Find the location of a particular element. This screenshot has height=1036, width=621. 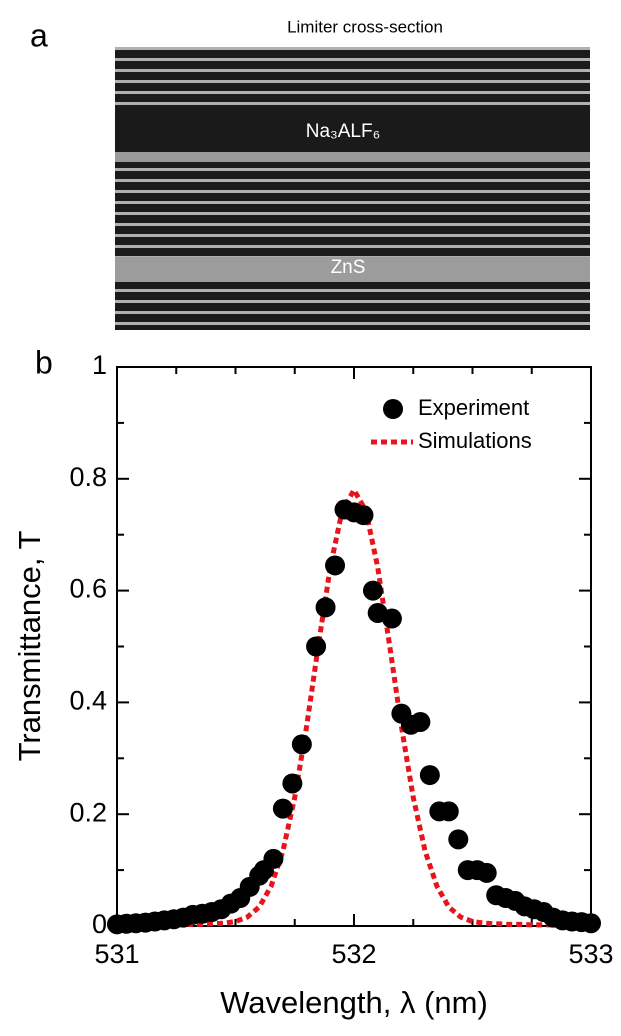

layer-label: Na₃ALF₆ is located at coordinates (343, 131).